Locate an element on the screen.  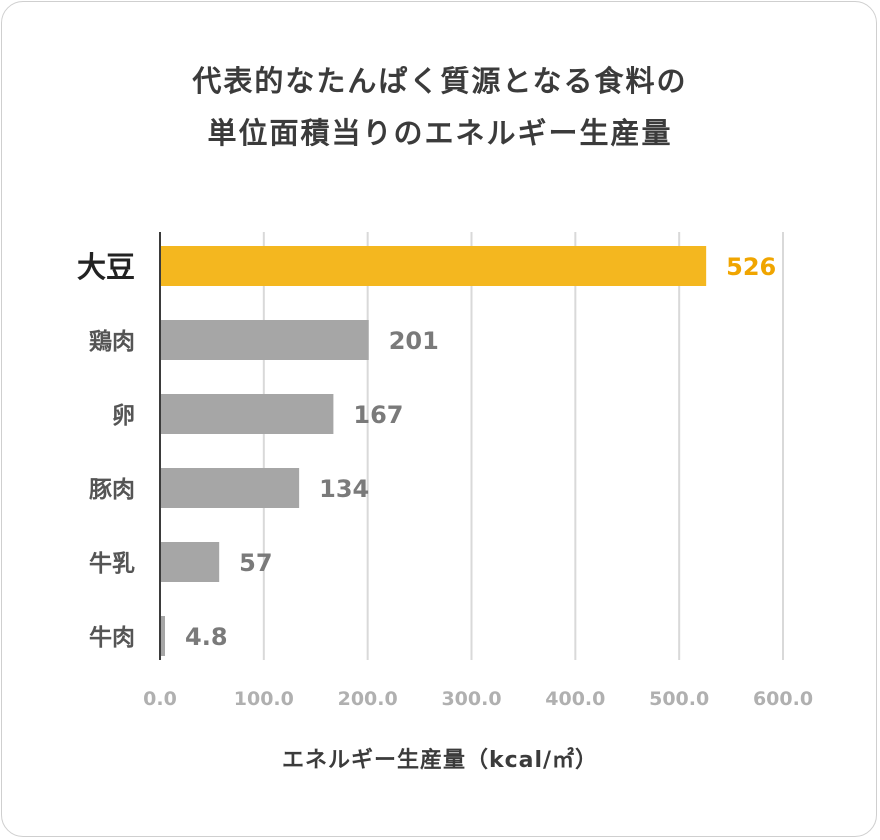
category-label: 大豆 is located at coordinates (106, 267).